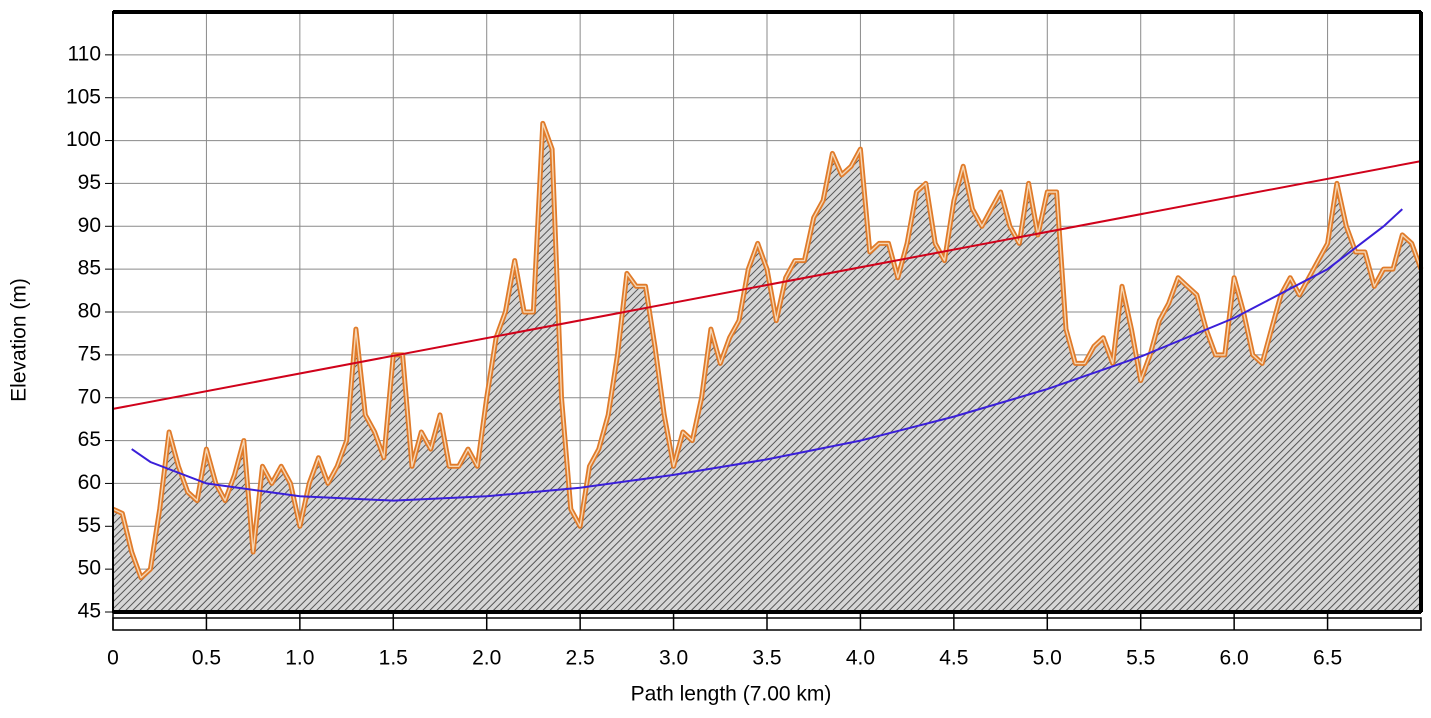 The image size is (1431, 718). I want to click on y-tick-label: 50, so click(89, 568).